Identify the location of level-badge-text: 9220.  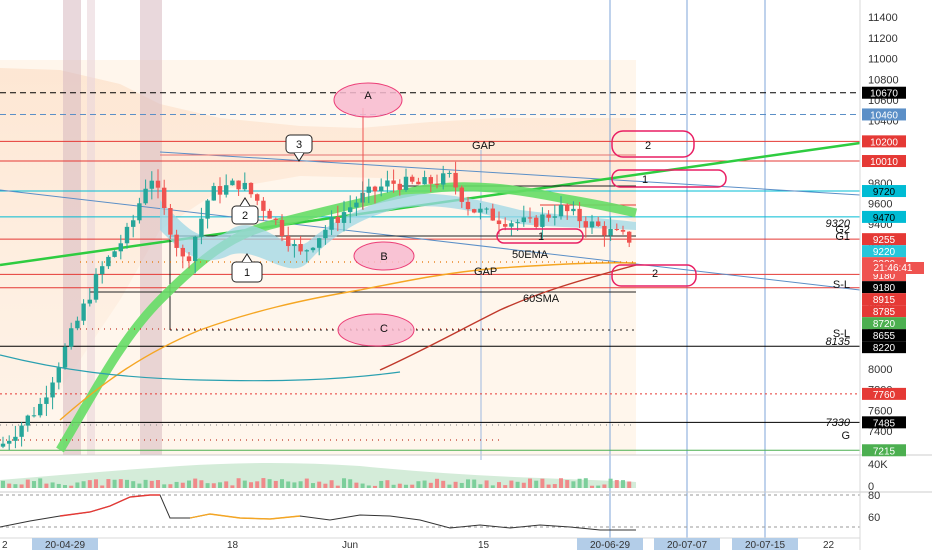
(884, 252).